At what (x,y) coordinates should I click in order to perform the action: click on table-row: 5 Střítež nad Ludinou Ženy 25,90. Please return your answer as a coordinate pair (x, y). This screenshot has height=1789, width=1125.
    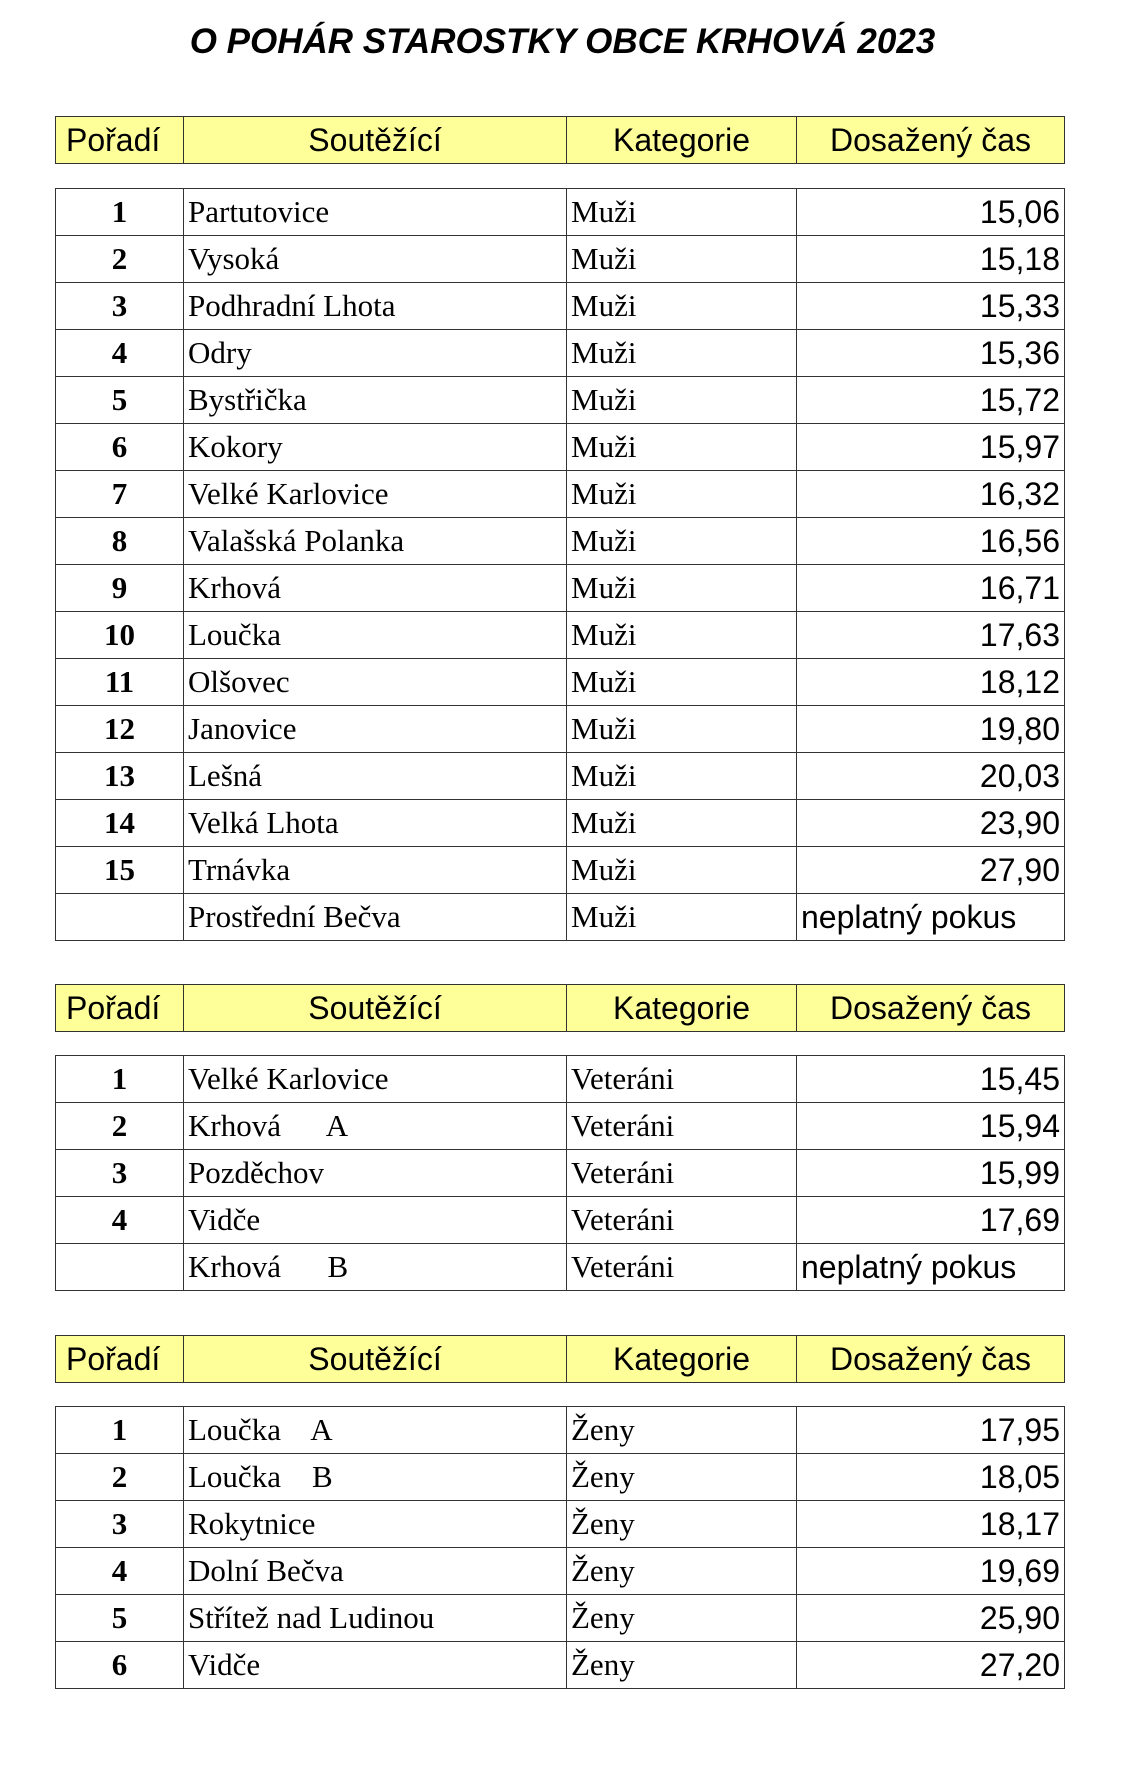
    Looking at the image, I should click on (560, 1618).